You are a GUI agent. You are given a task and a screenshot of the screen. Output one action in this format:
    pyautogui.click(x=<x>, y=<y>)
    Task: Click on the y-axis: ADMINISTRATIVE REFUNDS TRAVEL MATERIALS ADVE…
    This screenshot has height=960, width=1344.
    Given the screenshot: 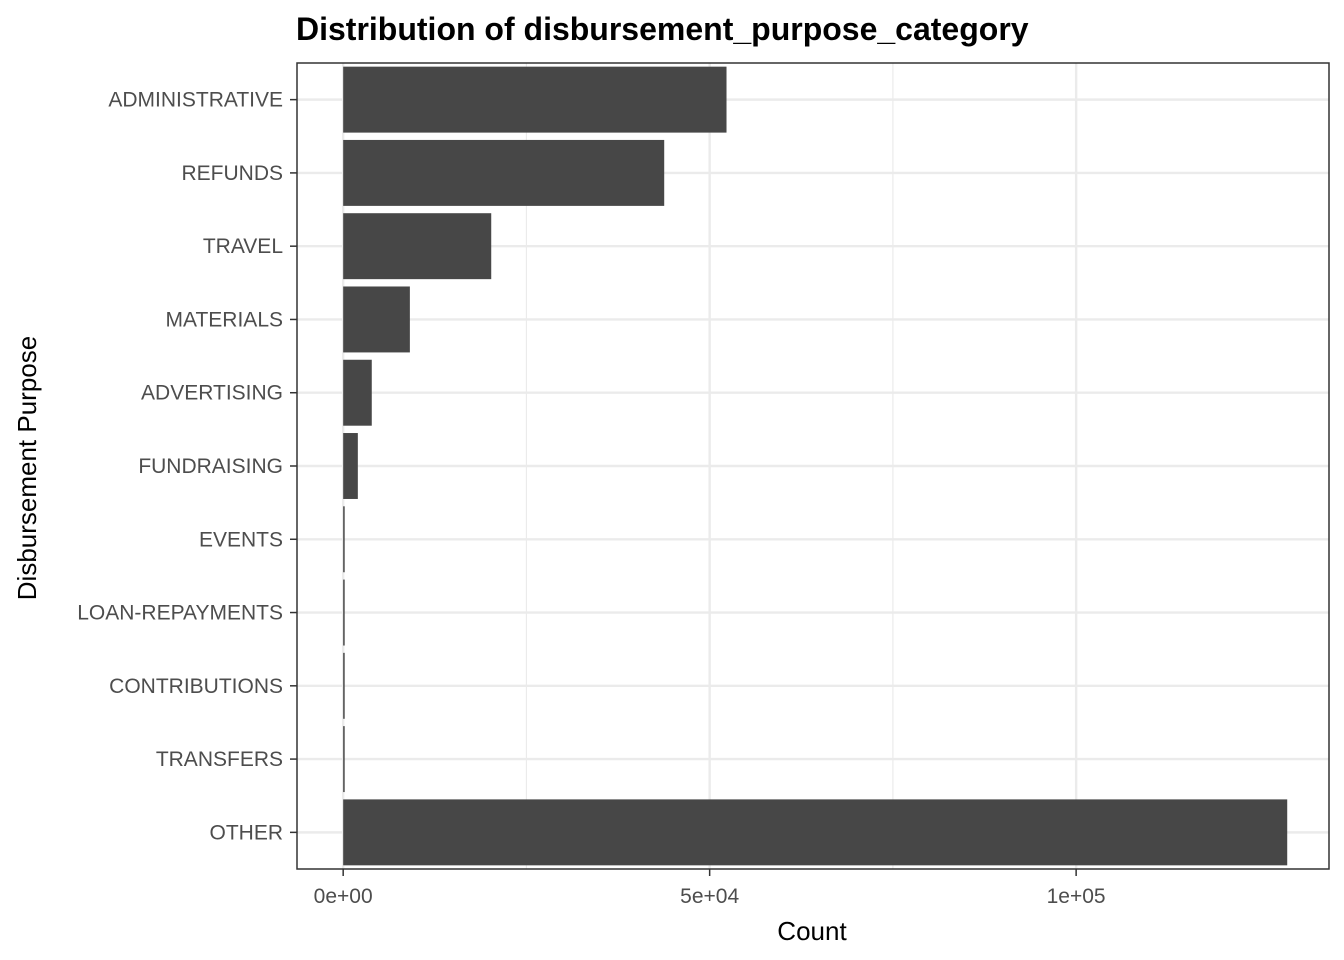 What is the action you would take?
    pyautogui.click(x=187, y=466)
    